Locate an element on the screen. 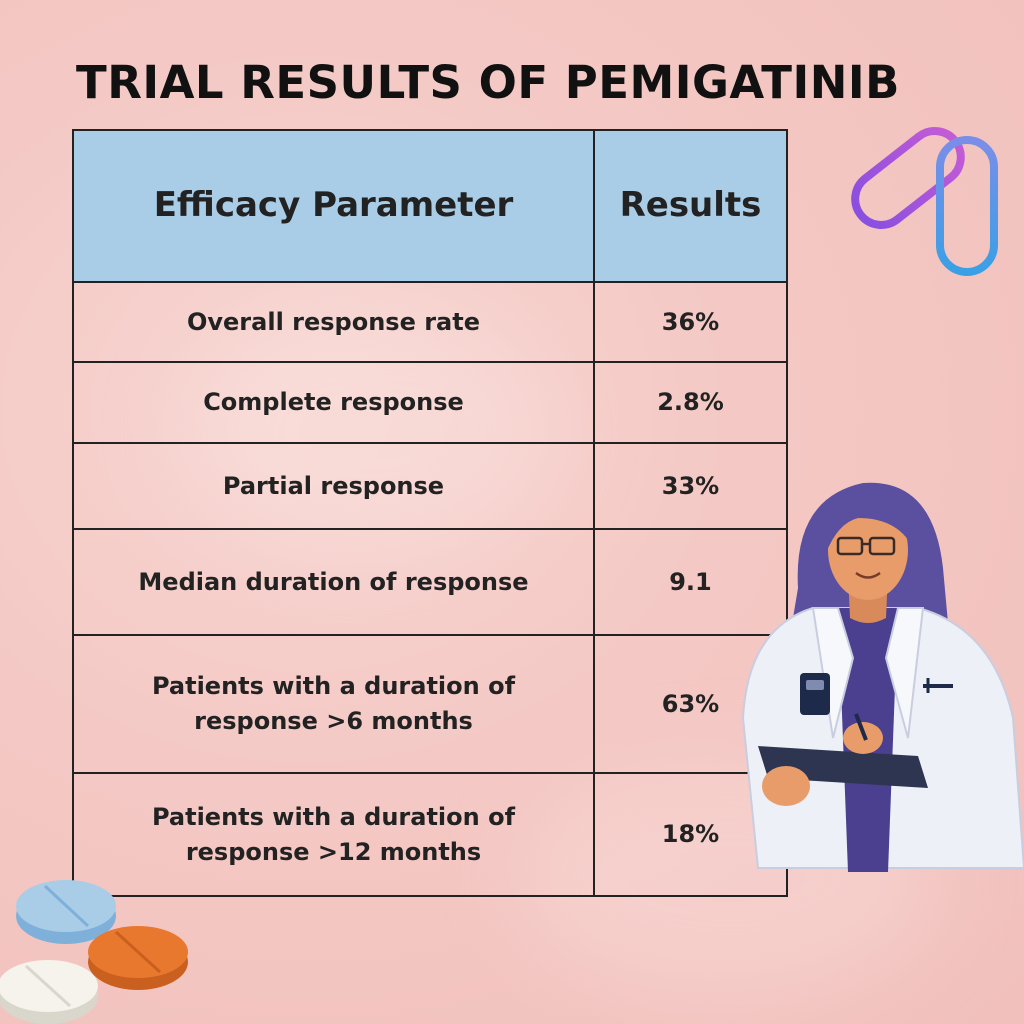 This screenshot has height=1024, width=1024. parameter-line: response >12 months is located at coordinates (333, 851).